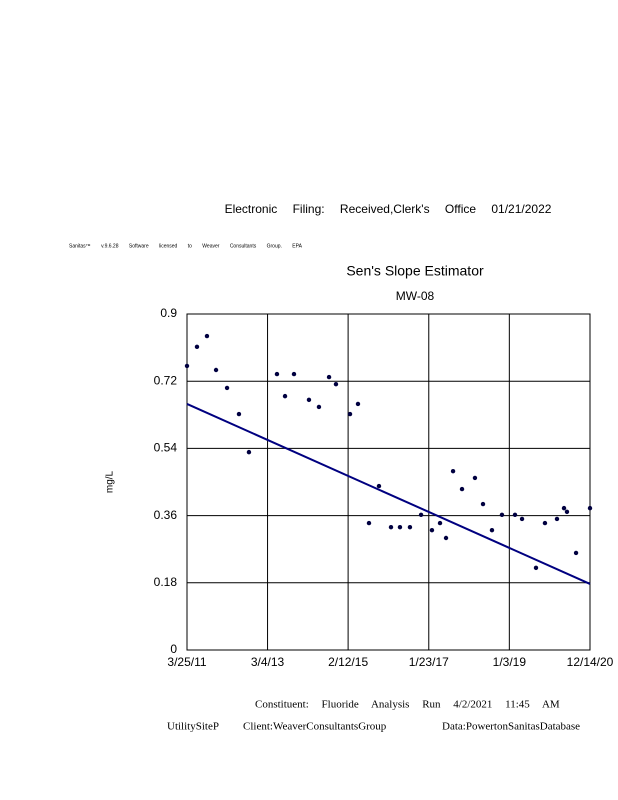 The width and height of the screenshot is (618, 800). What do you see at coordinates (429, 662) in the screenshot?
I see `x-tick-label: 1/23/17` at bounding box center [429, 662].